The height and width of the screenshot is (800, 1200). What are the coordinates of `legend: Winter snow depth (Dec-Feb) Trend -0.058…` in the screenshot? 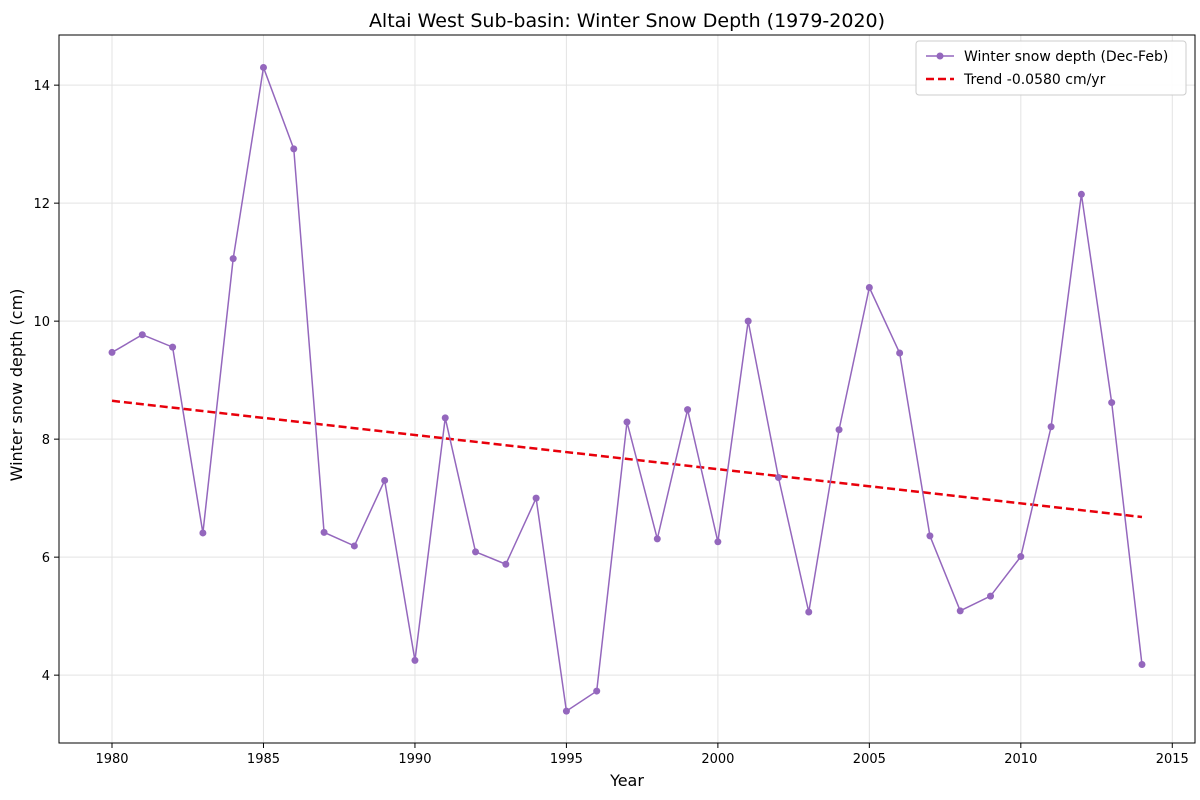 It's located at (1051, 68).